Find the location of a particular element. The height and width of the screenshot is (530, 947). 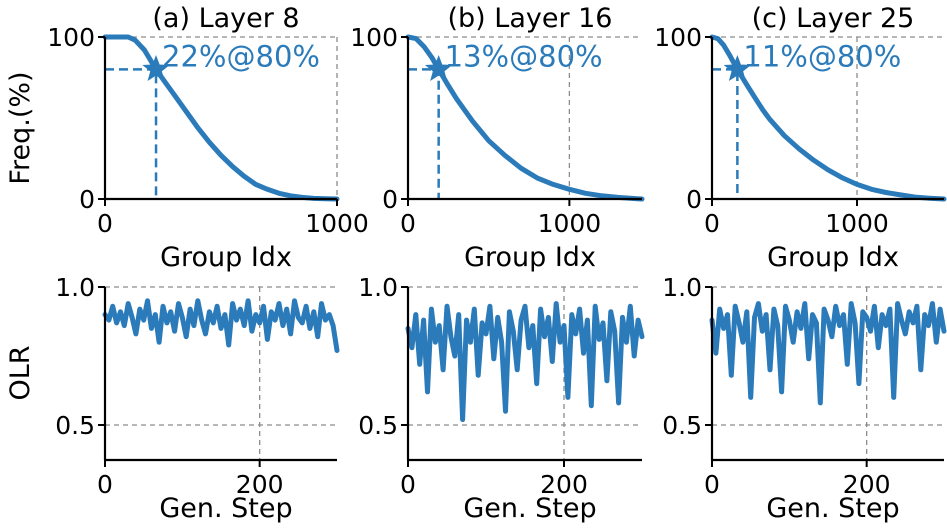

layer16-freq-xtick-label-0: 0 is located at coordinates (408, 223).